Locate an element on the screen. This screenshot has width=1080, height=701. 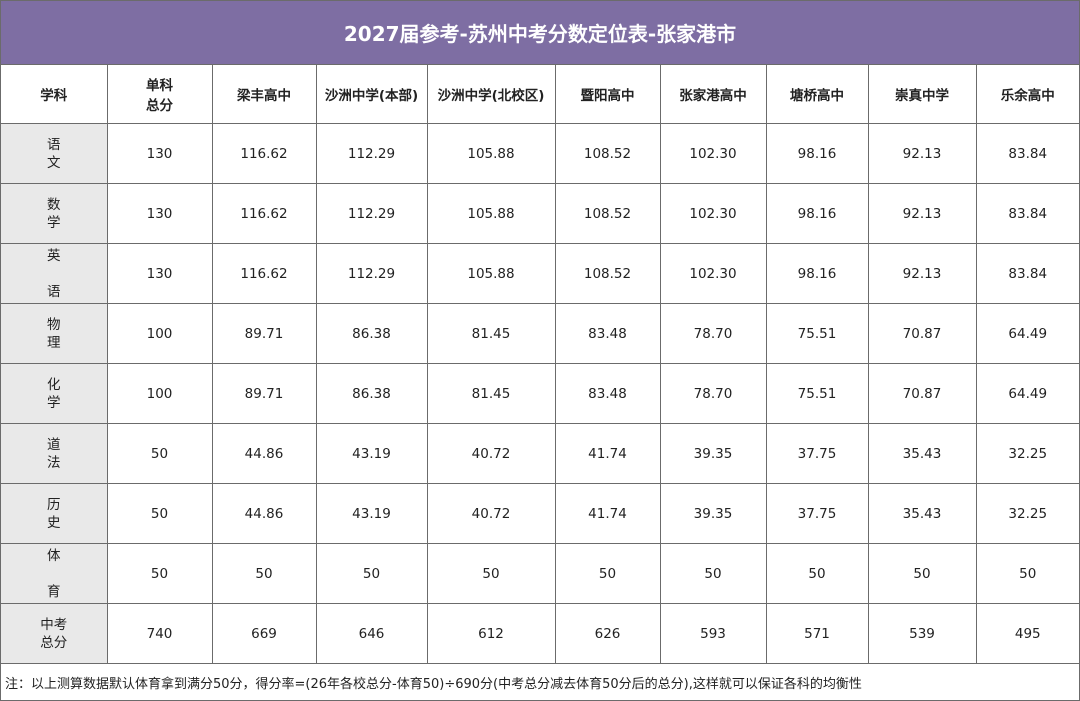
header-school-tangqiao: 塘桥高中 is located at coordinates (817, 94).